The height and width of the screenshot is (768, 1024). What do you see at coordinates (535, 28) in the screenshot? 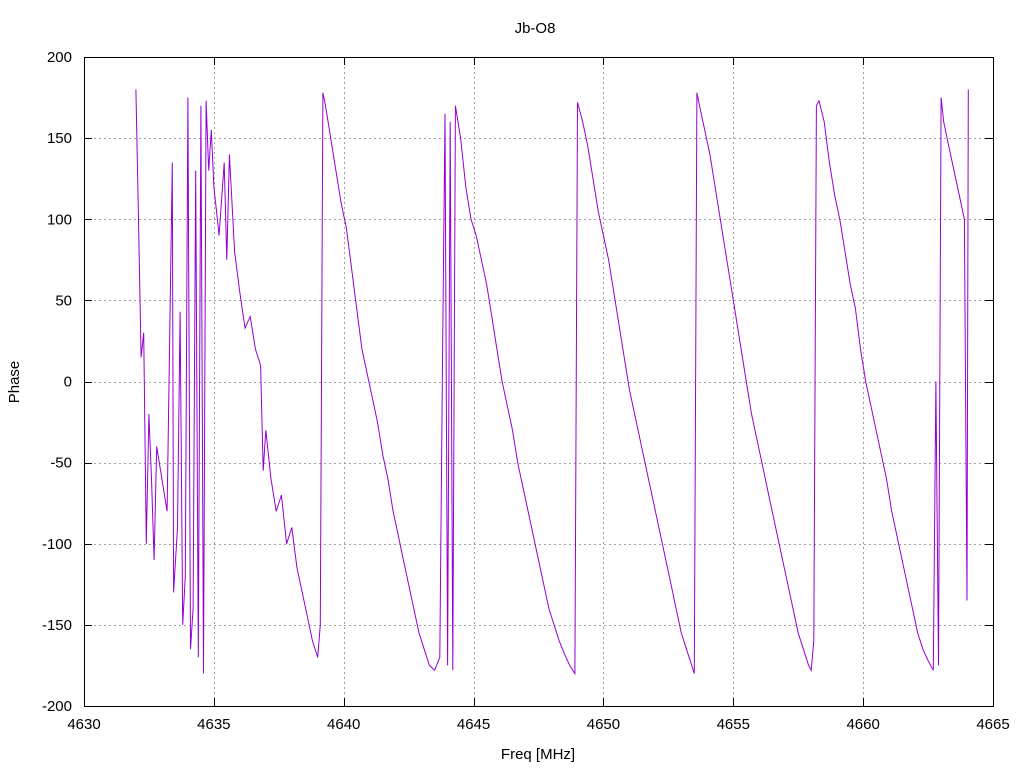
I see `chart-title: Jb-O8` at bounding box center [535, 28].